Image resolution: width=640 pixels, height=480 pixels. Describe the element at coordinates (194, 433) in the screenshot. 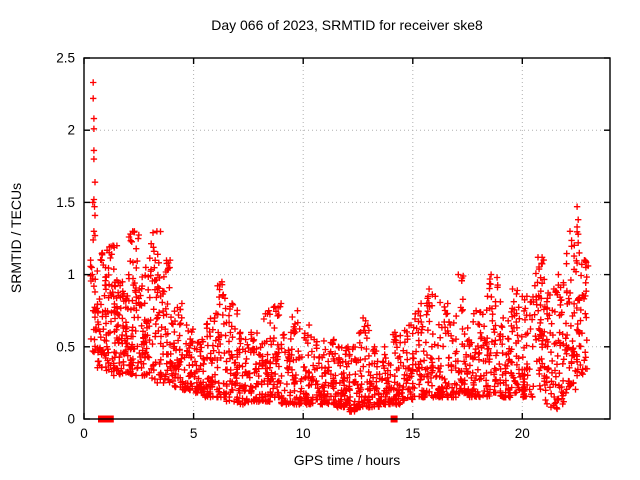

I see `x-tick-label: 5` at that location.